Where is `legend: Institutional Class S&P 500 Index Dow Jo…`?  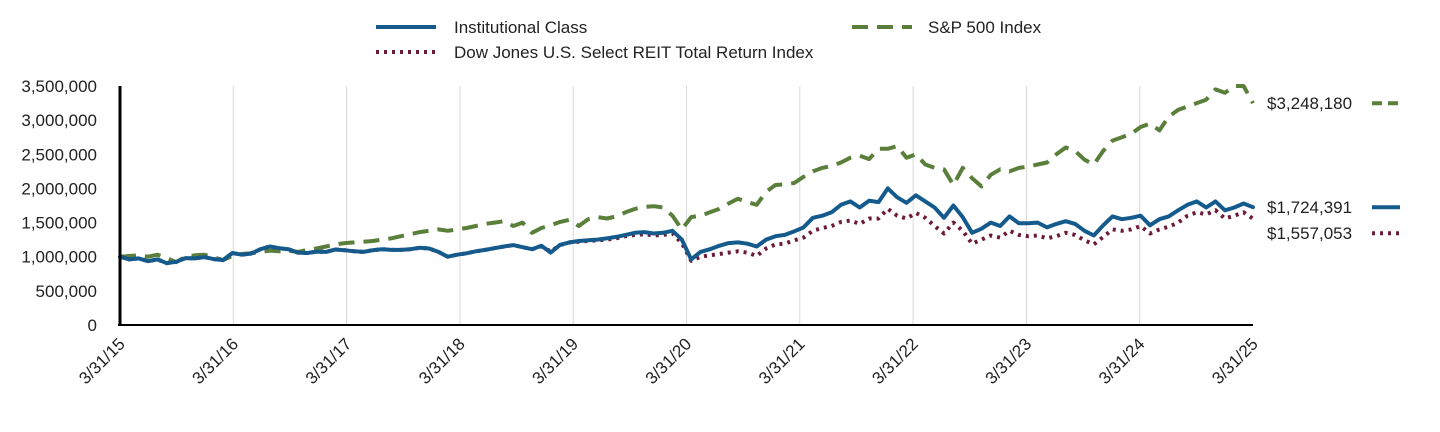
legend: Institutional Class S&P 500 Index Dow Jo… is located at coordinates (709, 40).